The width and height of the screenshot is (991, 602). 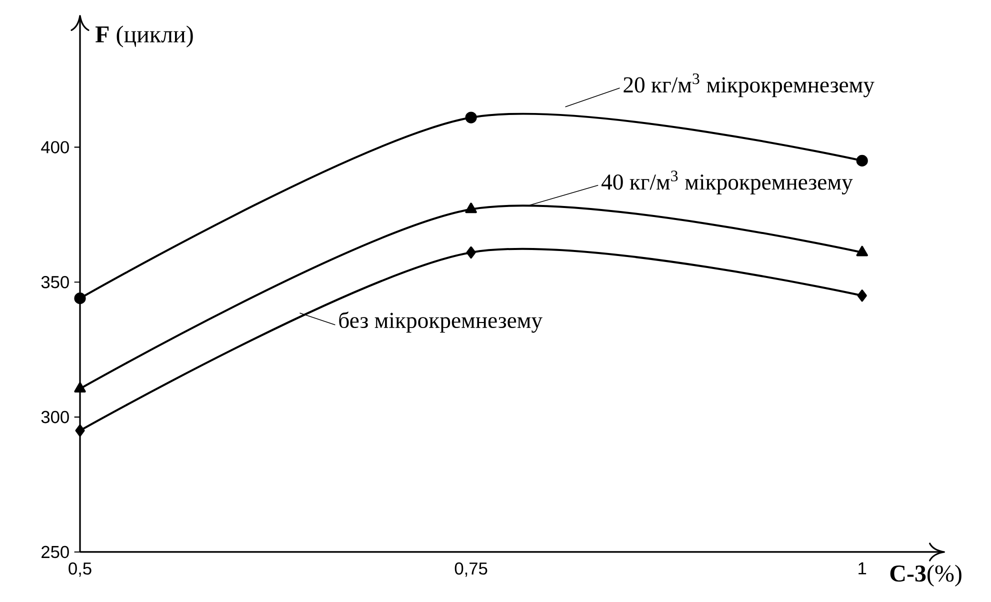 I want to click on legend-label: 40 кг/м$^{3}$ мікрокремнезему, so click(x=727, y=182).